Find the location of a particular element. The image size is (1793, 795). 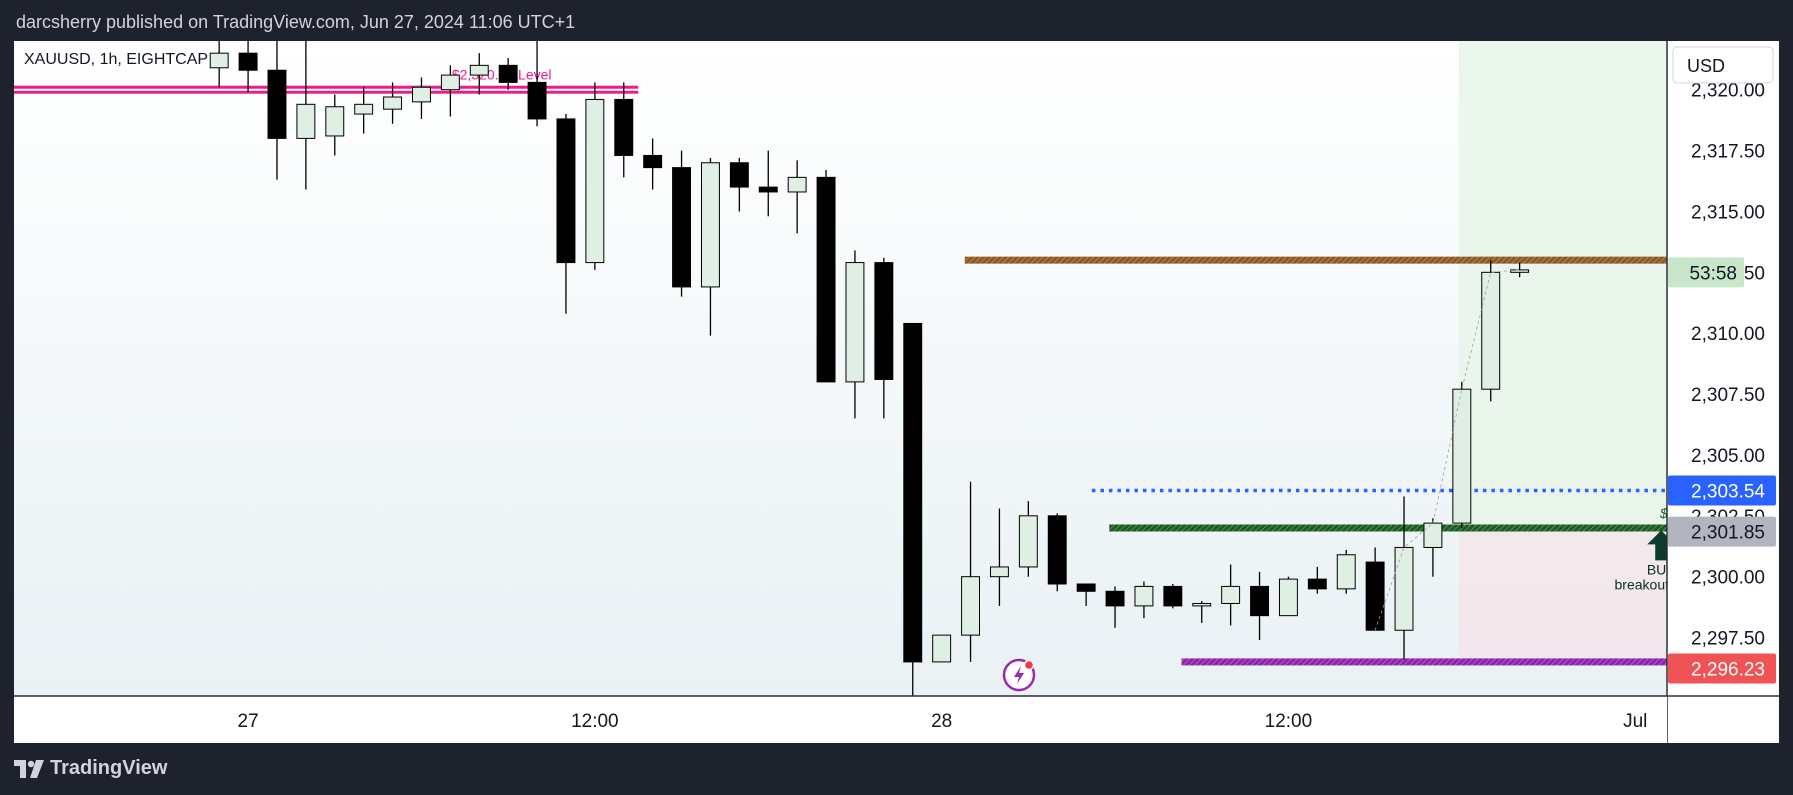

close-price-tag: 2,301.85 is located at coordinates (1722, 531).